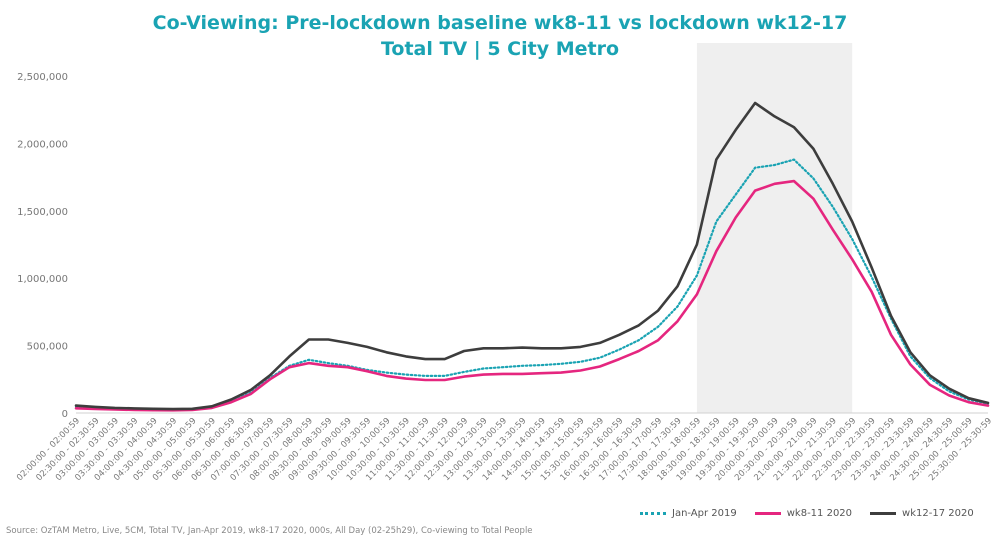  Describe the element at coordinates (500, 49) in the screenshot. I see `chart-subtitle: Total TV | 5 City Metro` at that location.